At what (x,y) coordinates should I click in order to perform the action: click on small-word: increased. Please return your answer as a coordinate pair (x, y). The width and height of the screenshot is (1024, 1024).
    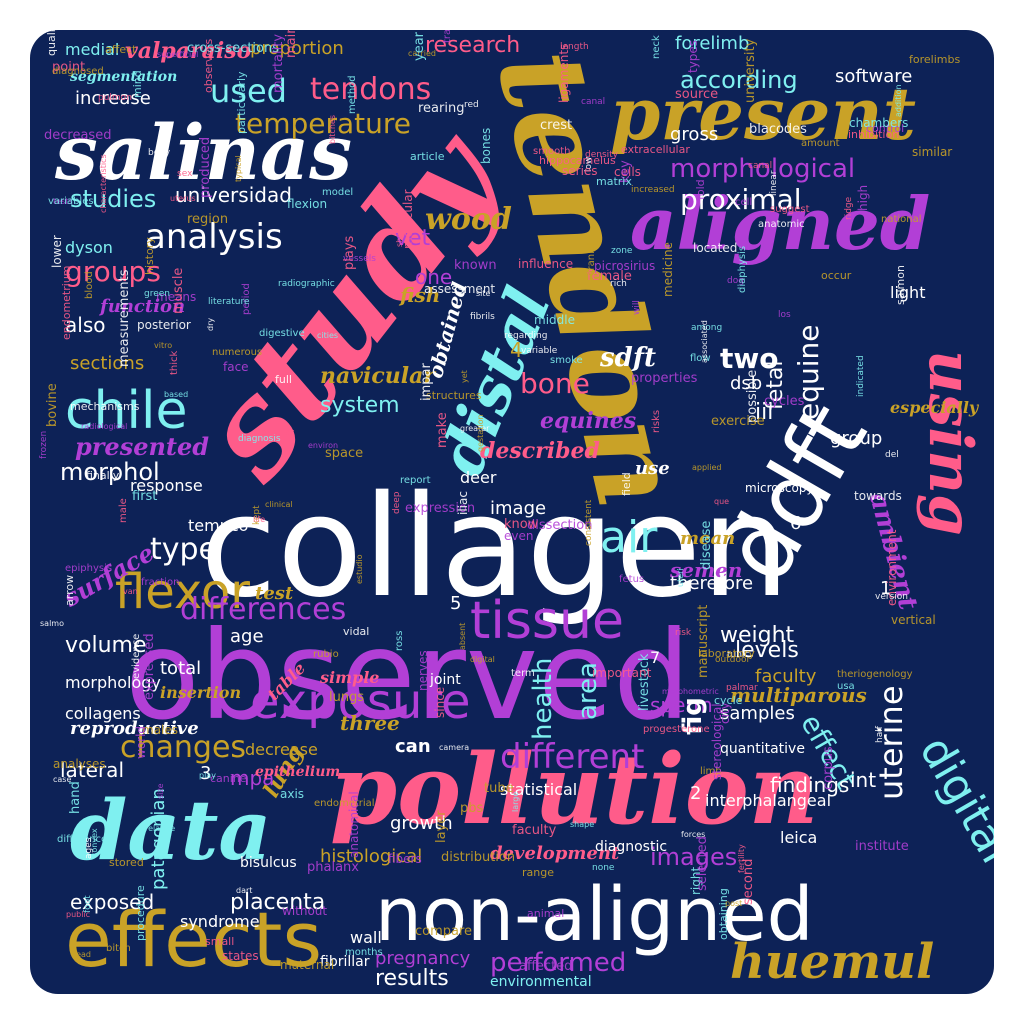
    Looking at the image, I should click on (653, 190).